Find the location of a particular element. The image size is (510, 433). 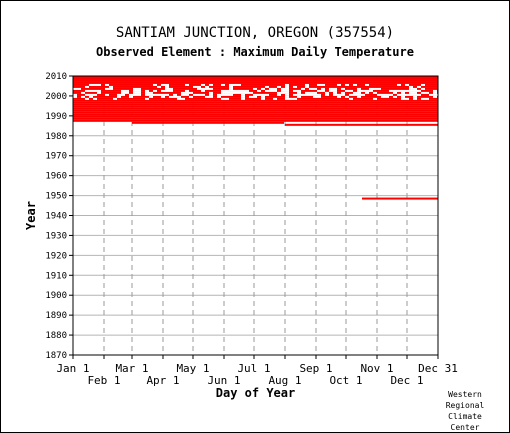

x-tick-label: Apr 1 is located at coordinates (162, 380).